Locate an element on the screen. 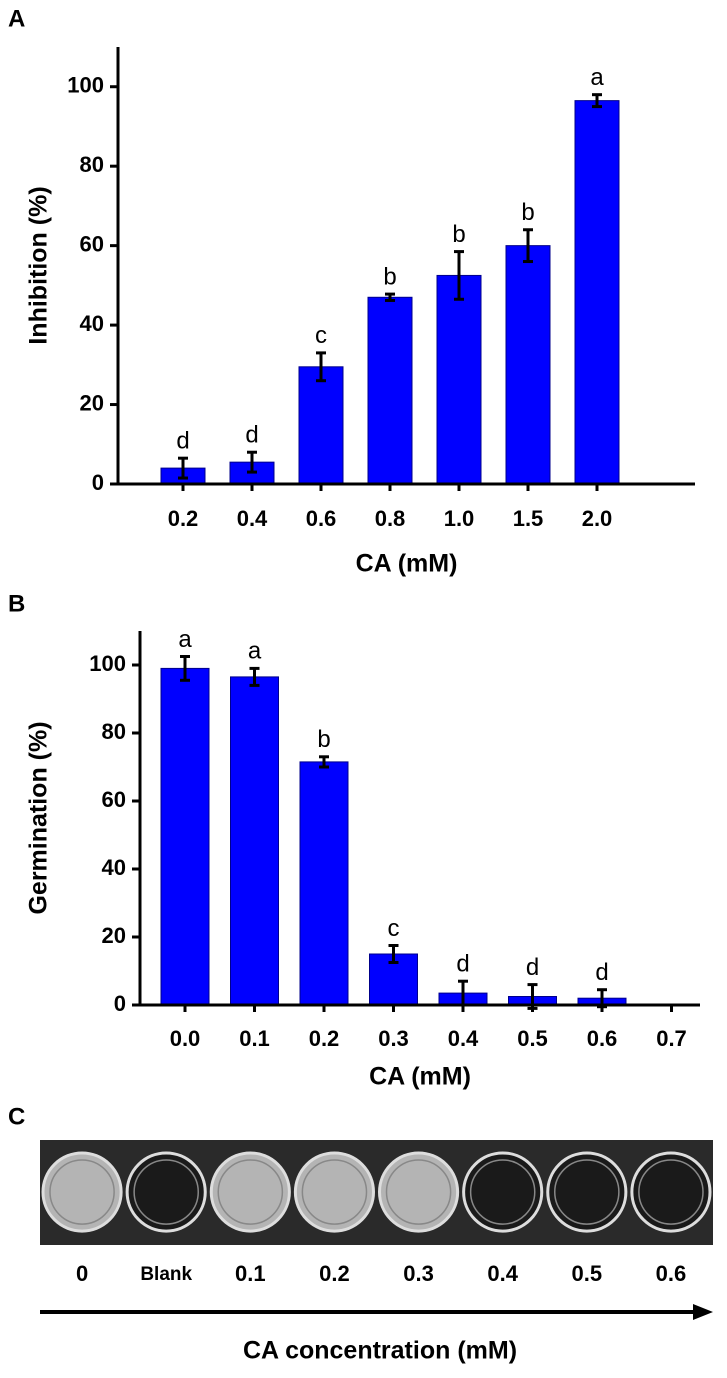 This screenshot has height=1378, width=727. x-tick-label: 0.0 is located at coordinates (185, 1038).